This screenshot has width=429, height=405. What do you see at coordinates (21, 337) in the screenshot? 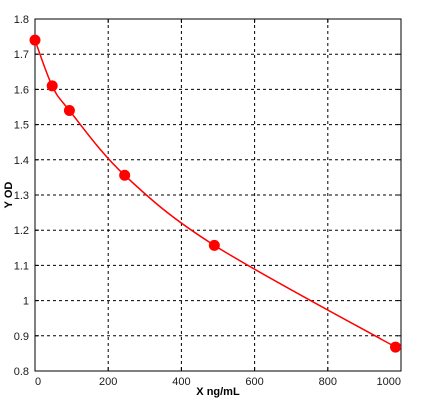
I see `y-tick-label: 0.9` at bounding box center [21, 337].